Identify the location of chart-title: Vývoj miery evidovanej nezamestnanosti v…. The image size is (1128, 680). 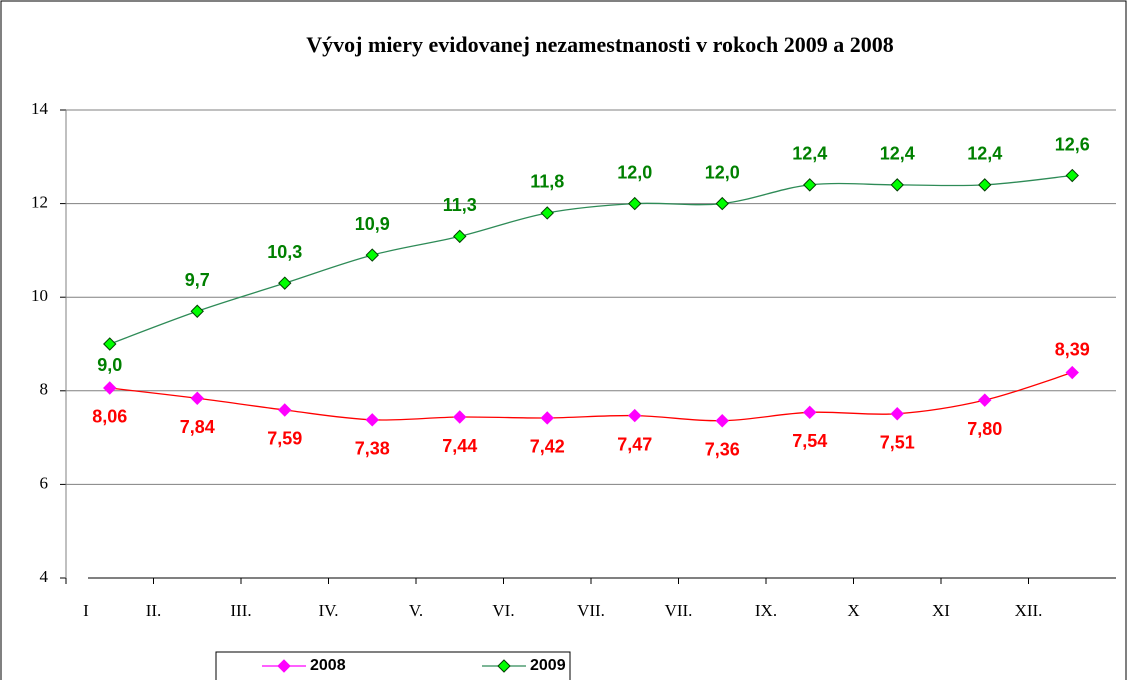
(599, 44).